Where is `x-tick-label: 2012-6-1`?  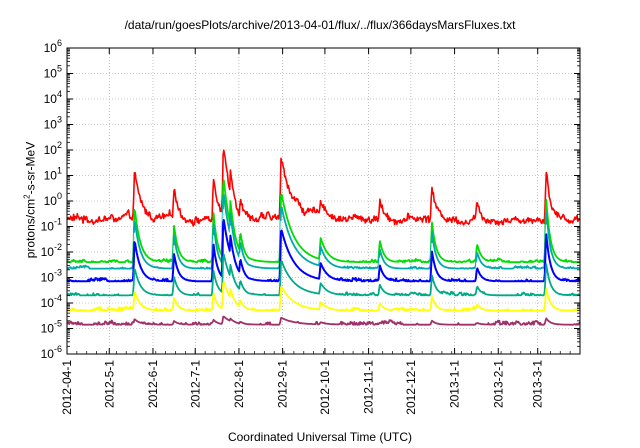 x-tick-label: 2012-6-1 is located at coordinates (153, 384).